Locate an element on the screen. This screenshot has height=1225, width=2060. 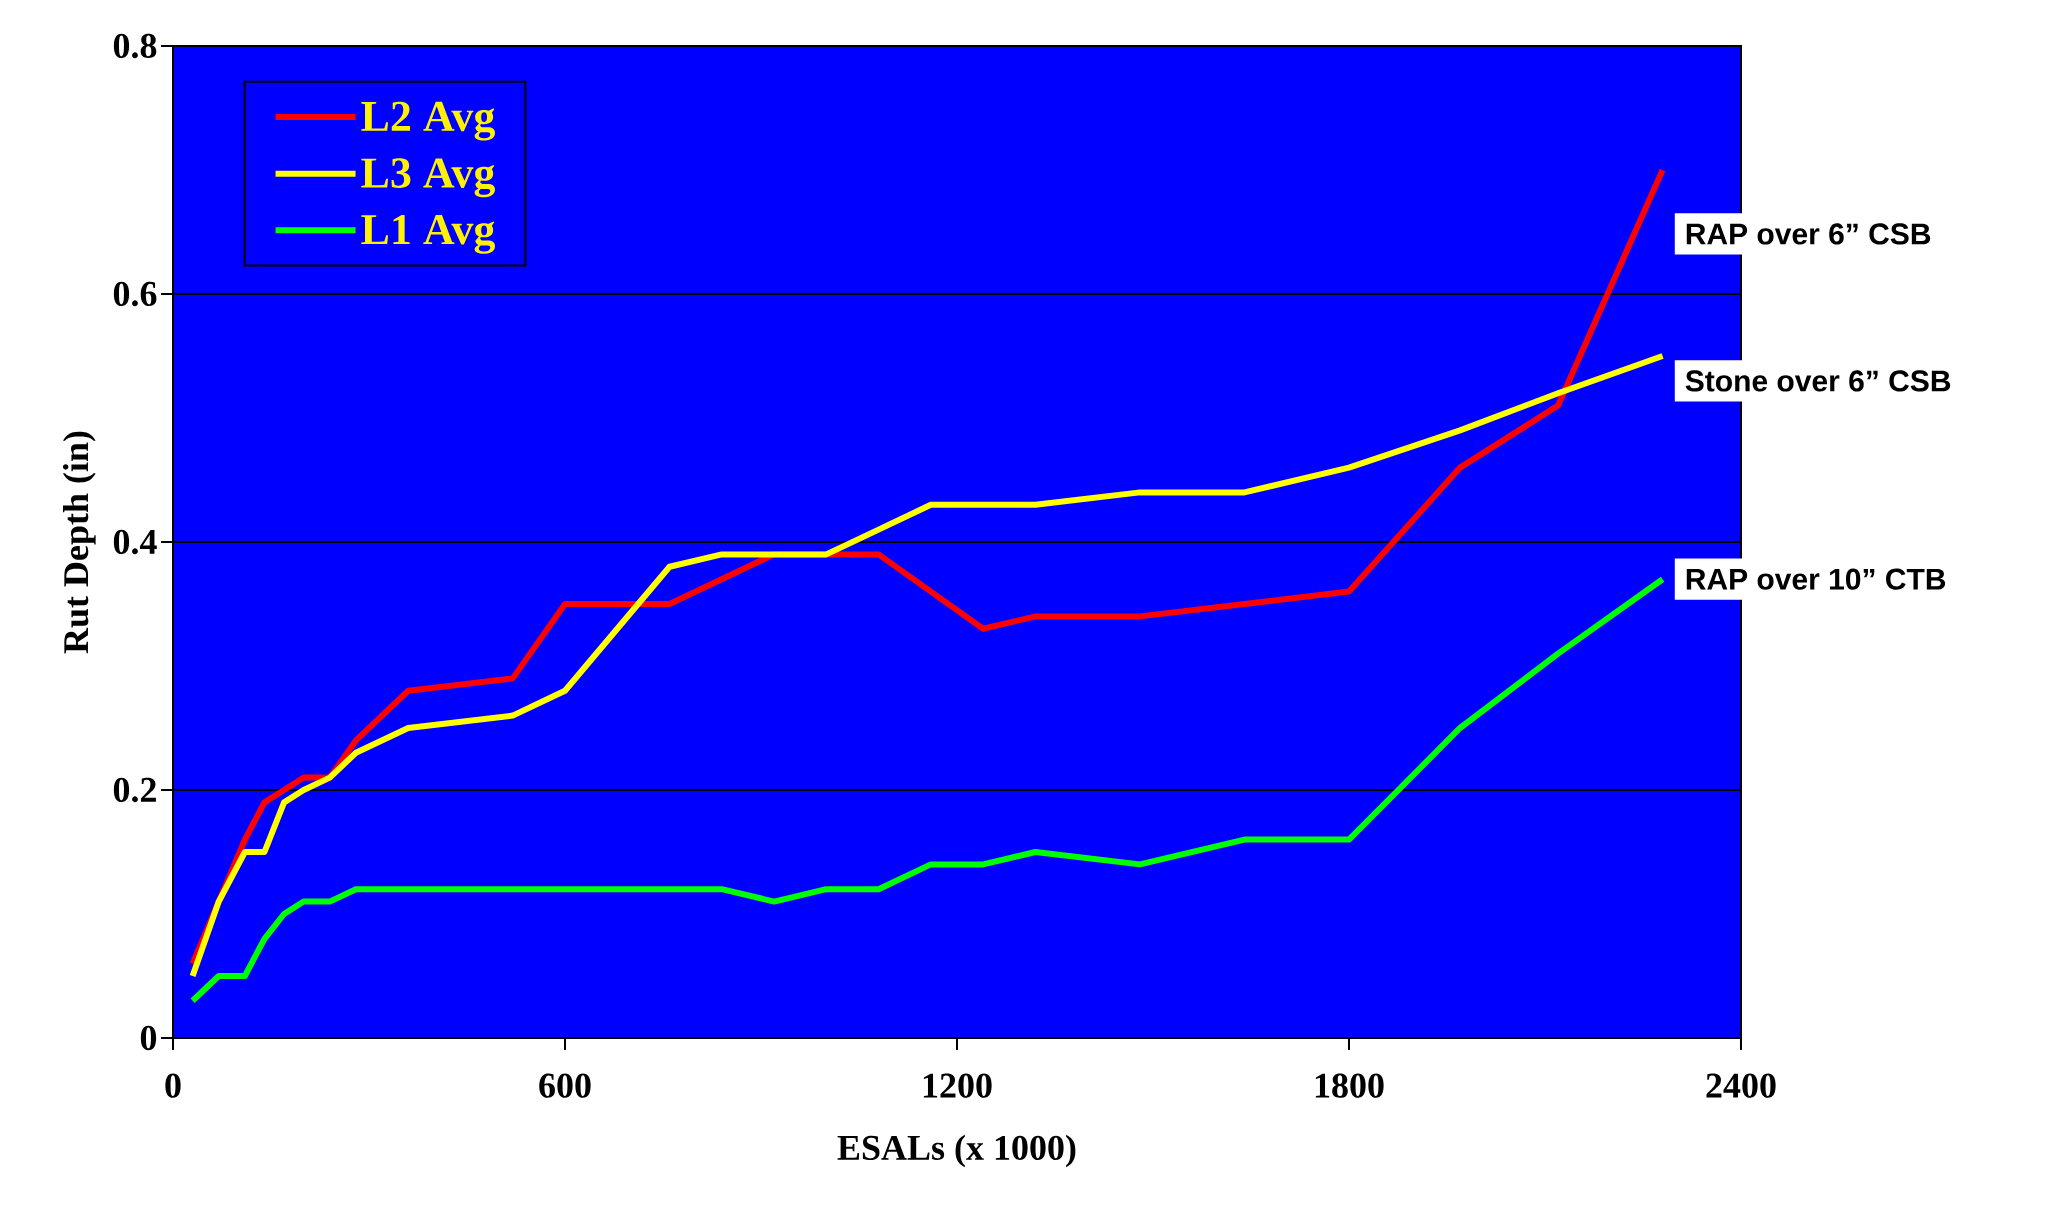
y-tick-label: 0.6 is located at coordinates (135, 294).